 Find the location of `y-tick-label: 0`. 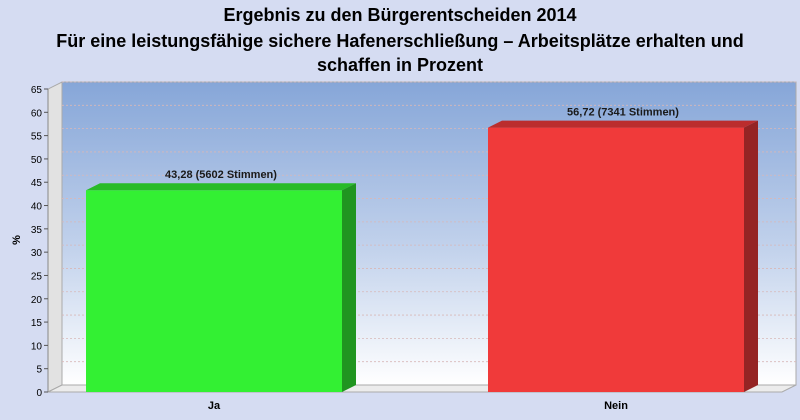

y-tick-label: 0 is located at coordinates (39, 393).